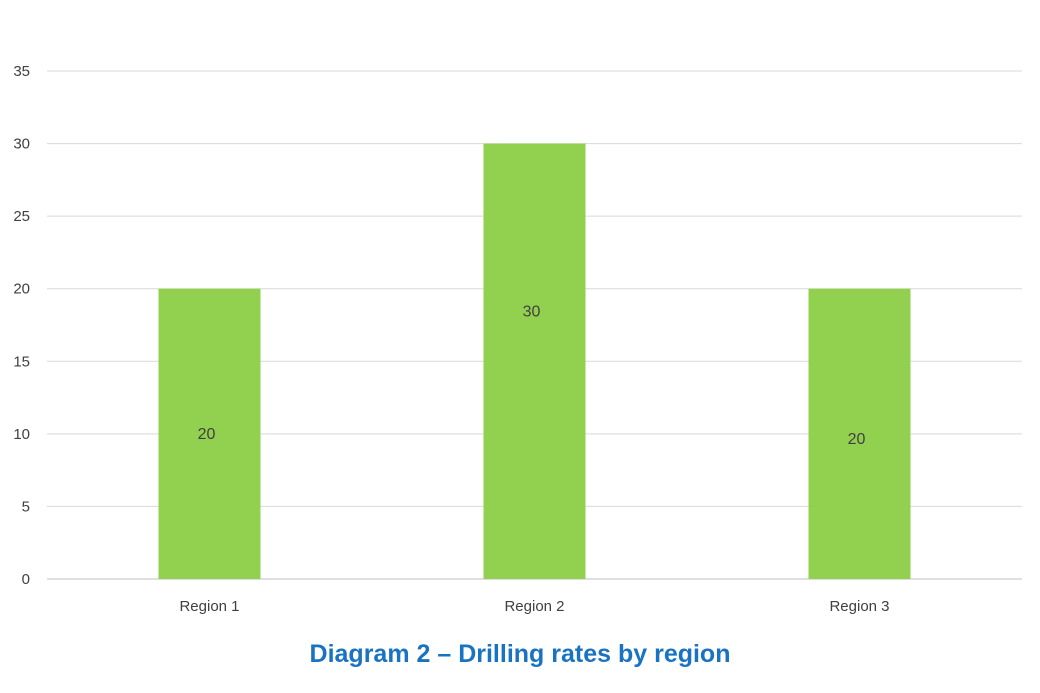 The width and height of the screenshot is (1040, 693). What do you see at coordinates (21, 216) in the screenshot?
I see `y-tick-label: 25` at bounding box center [21, 216].